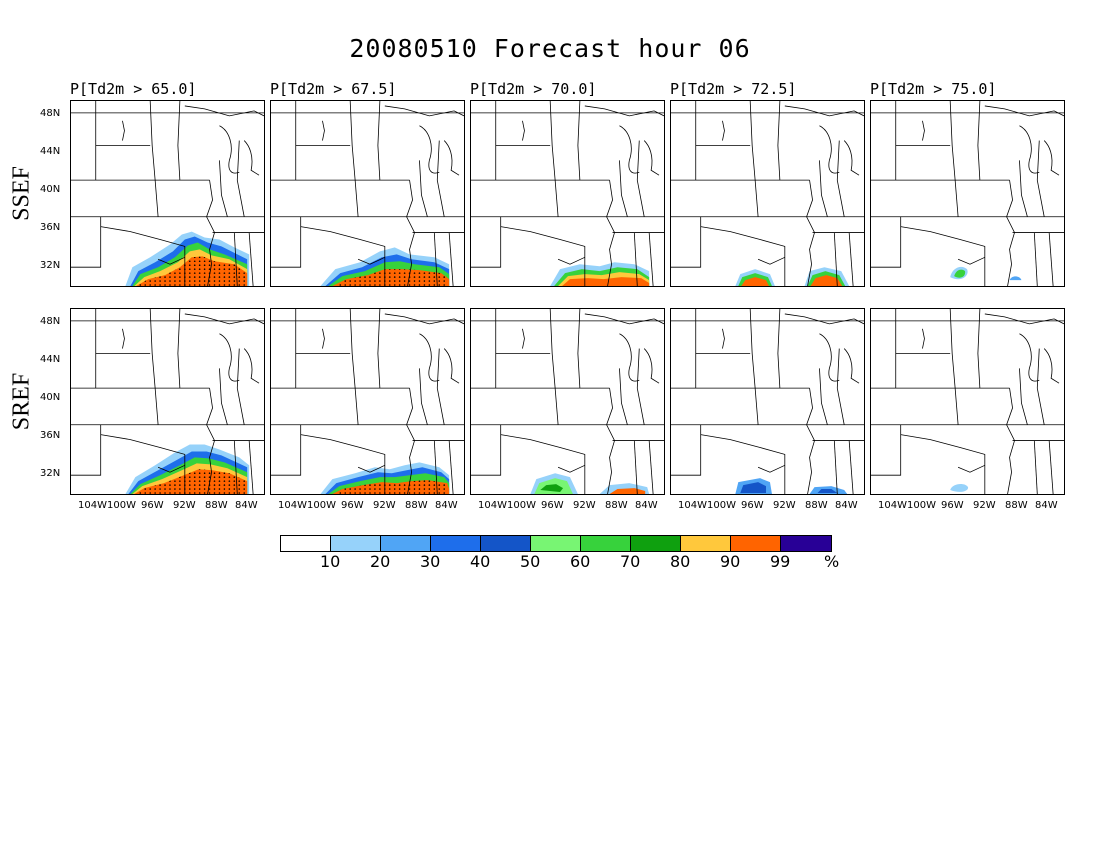 Image resolution: width=1100 pixels, height=850 pixels. What do you see at coordinates (480, 561) in the screenshot?
I see `legend-label: 40` at bounding box center [480, 561].